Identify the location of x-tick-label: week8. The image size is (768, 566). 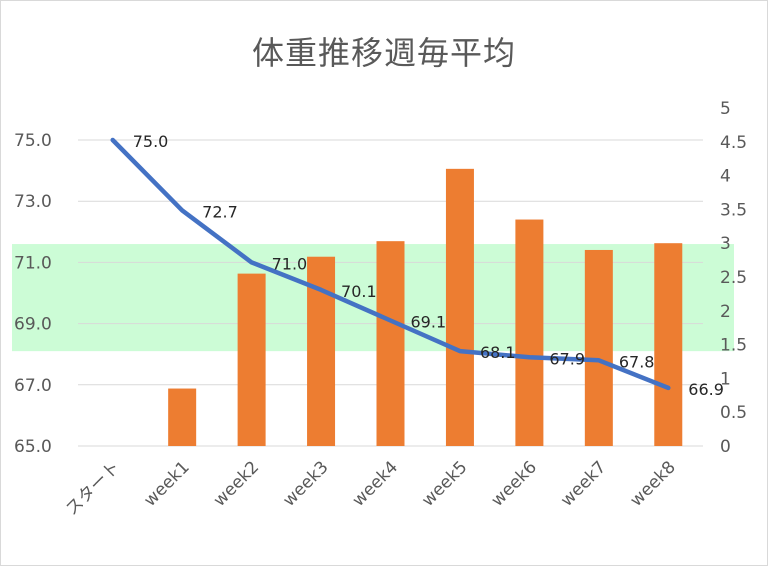
(652, 483).